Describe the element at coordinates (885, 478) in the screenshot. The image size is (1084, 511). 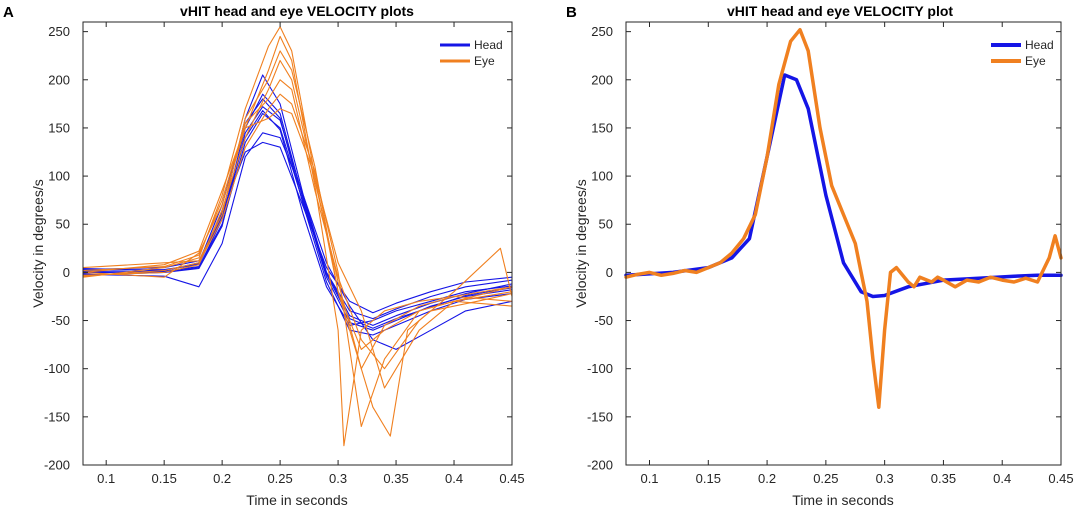
I see `x-tick-label-b-4: 0.3` at that location.